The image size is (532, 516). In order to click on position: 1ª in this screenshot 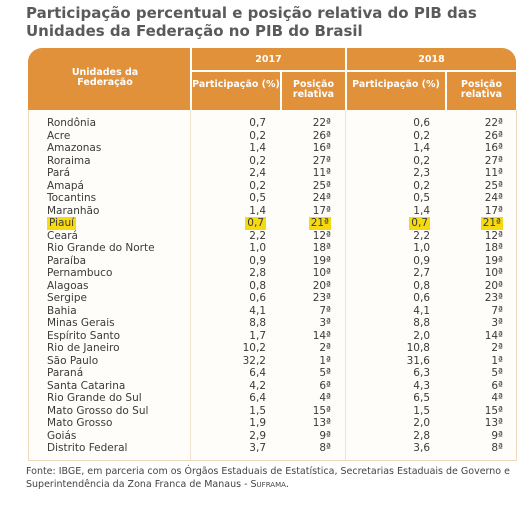, I will do `click(497, 360)`.